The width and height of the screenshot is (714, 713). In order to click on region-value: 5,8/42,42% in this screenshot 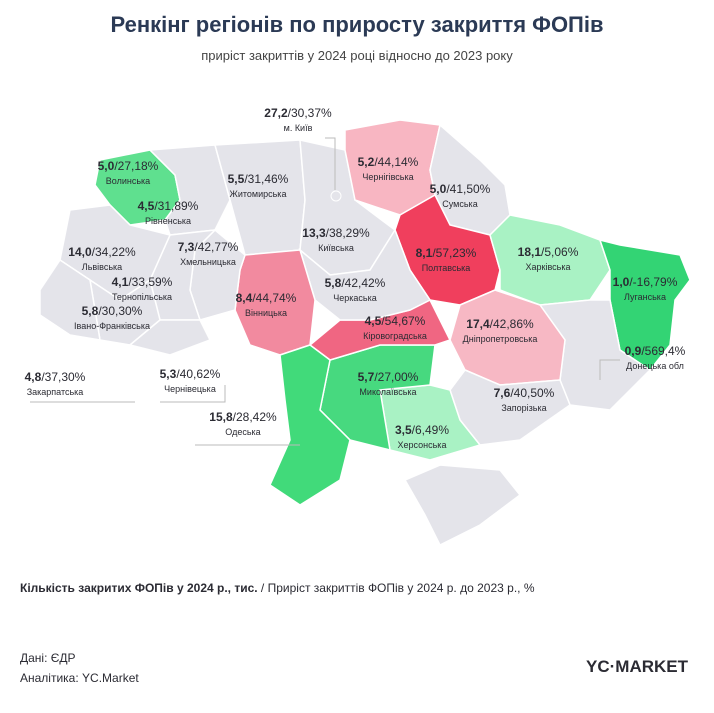, I will do `click(355, 283)`.